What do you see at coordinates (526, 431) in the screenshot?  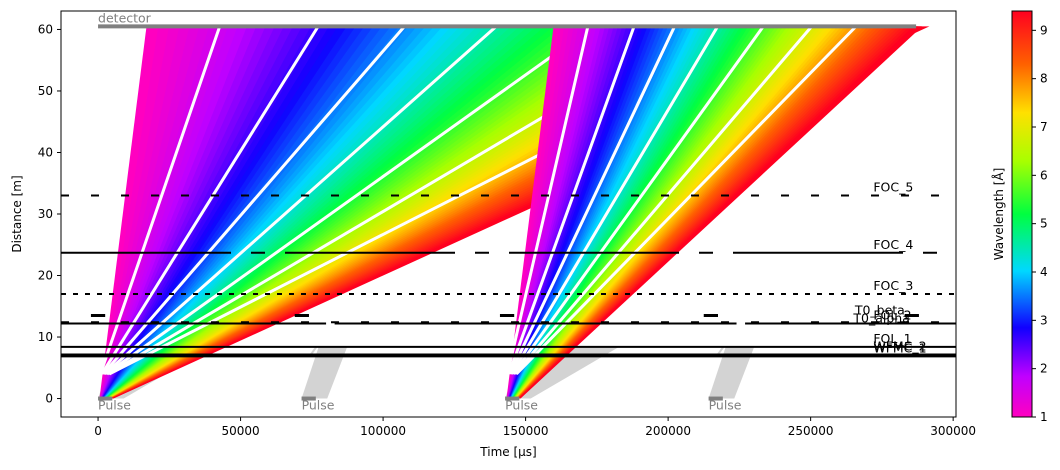 I see `x-tick-label: 150000` at bounding box center [526, 431].